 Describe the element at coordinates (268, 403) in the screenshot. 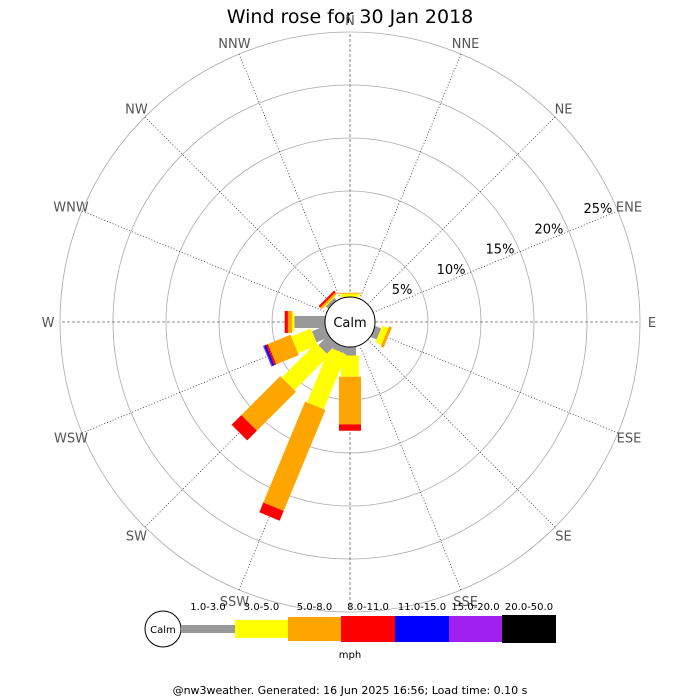

I see `bar-sw-5.0-8.0` at that location.